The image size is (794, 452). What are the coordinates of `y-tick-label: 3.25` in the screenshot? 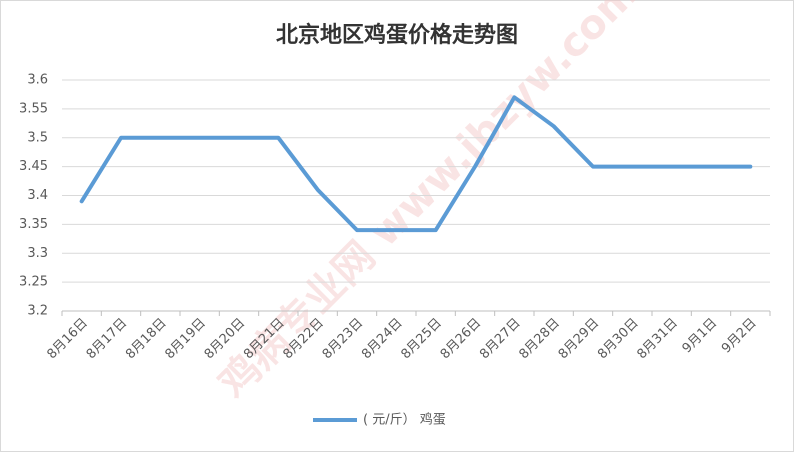 It's located at (33, 282).